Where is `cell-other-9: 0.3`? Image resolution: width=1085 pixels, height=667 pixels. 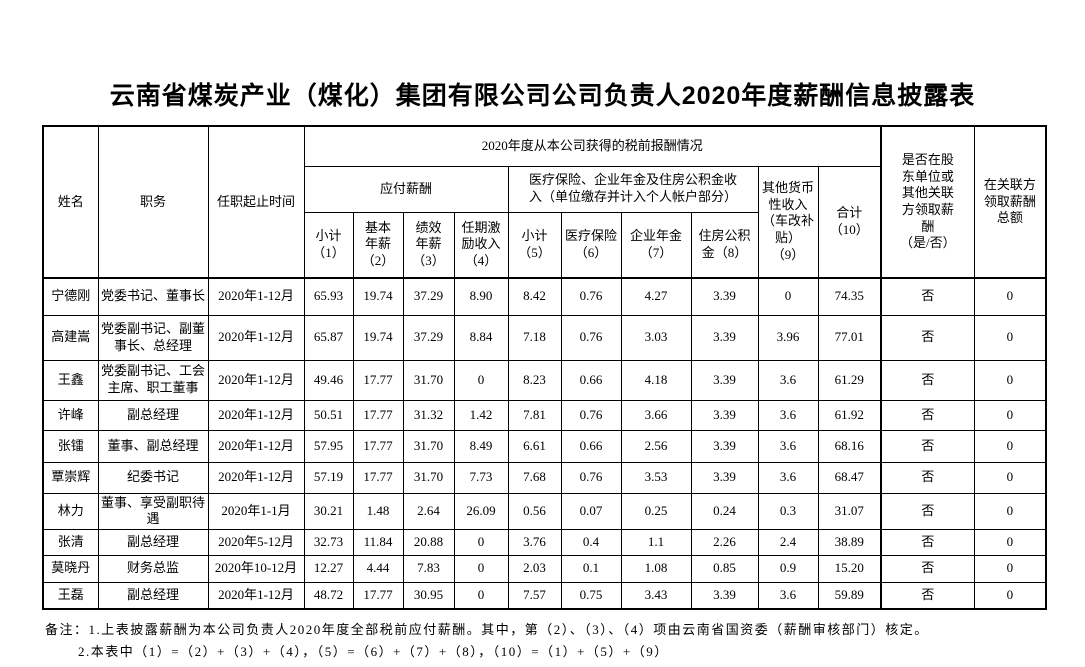
cell-other-9: 0.3 is located at coordinates (788, 511).